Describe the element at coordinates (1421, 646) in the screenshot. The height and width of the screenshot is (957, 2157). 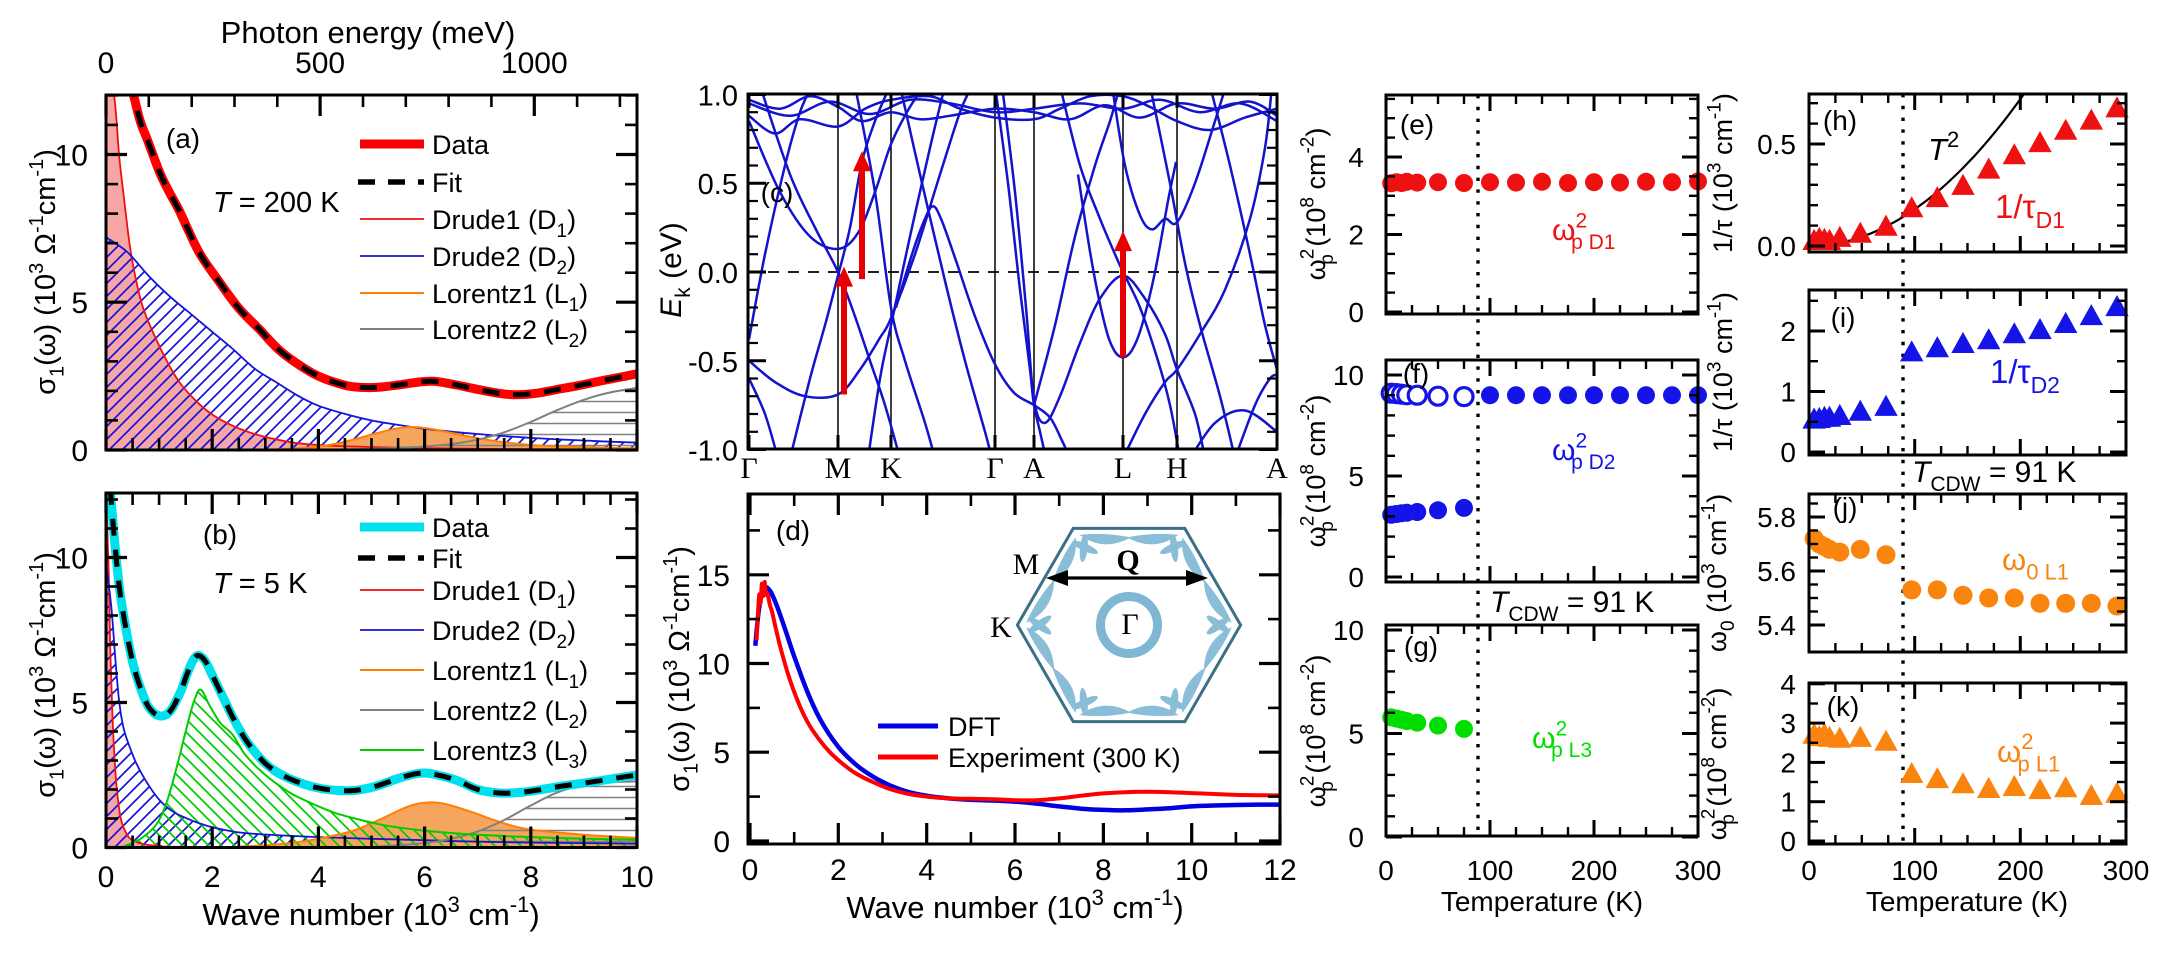
I see `svg-text: (g)` at that location.